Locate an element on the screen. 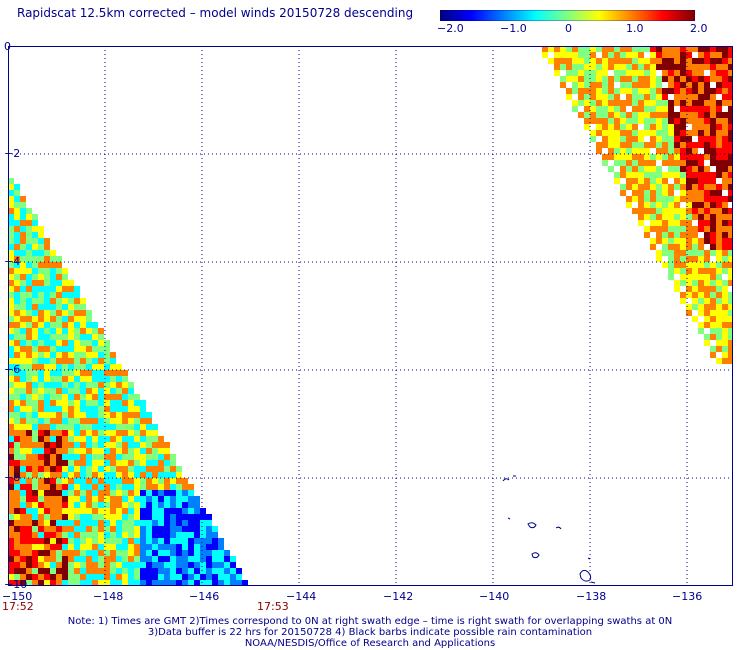 This screenshot has width=740, height=650. lat-label-10s: −10 is located at coordinates (16, 584).